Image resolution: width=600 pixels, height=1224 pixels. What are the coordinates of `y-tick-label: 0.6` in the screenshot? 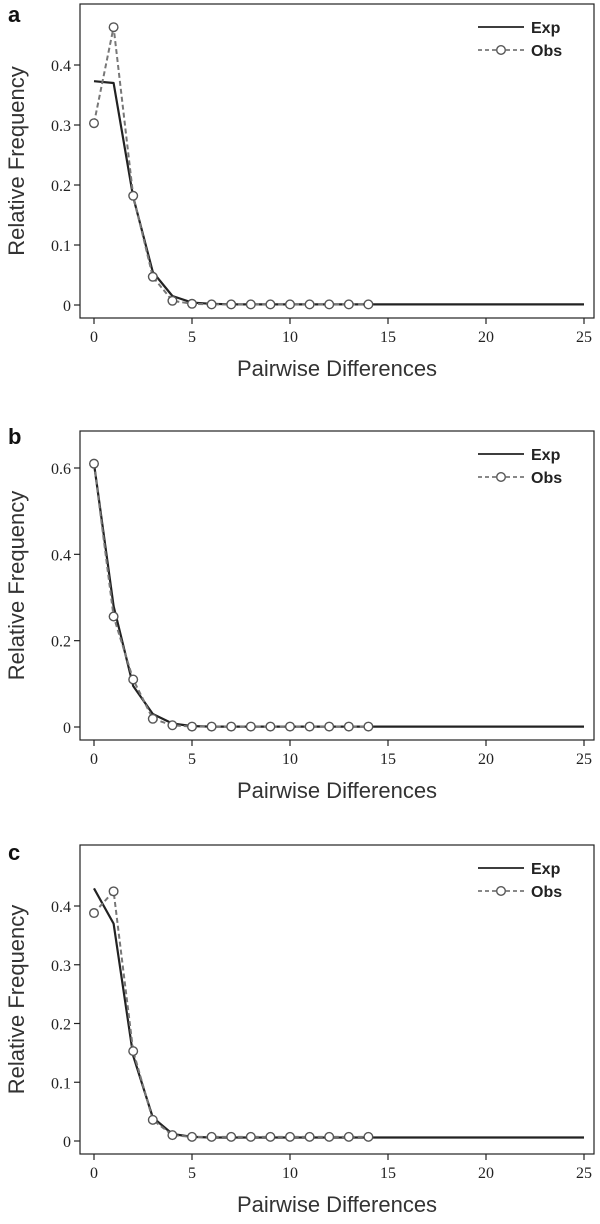 It's located at (61, 469).